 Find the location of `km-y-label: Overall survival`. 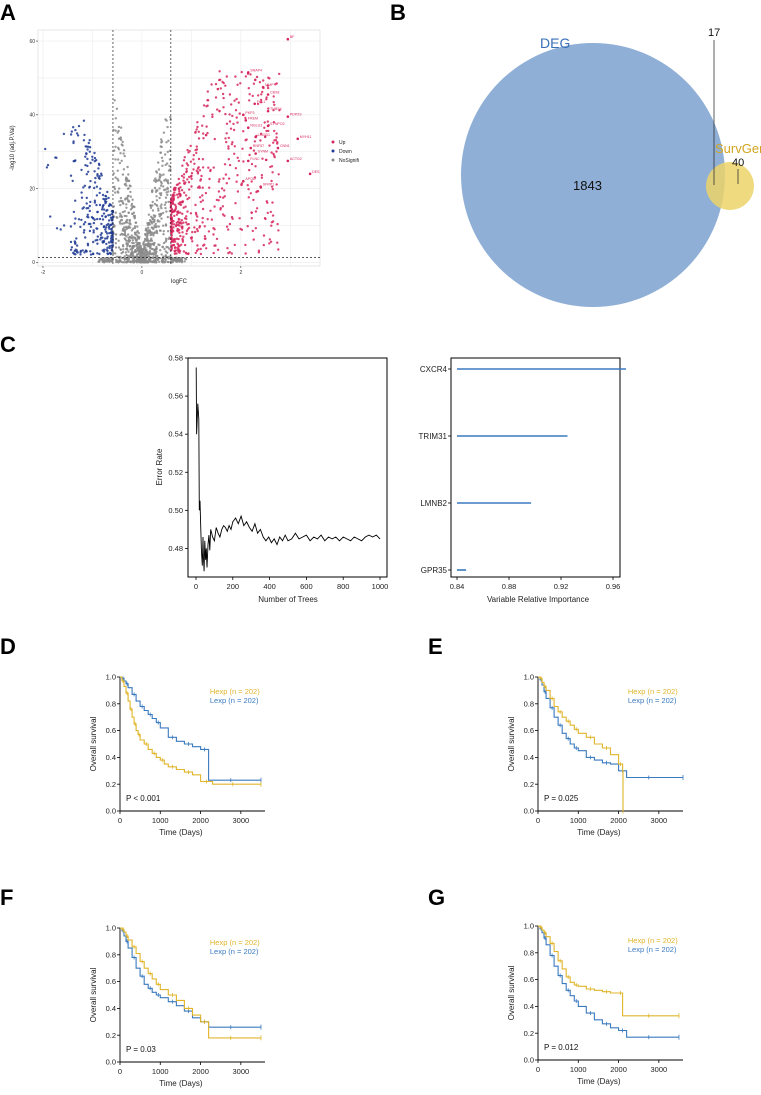

km-y-label: Overall survival is located at coordinates (511, 743).